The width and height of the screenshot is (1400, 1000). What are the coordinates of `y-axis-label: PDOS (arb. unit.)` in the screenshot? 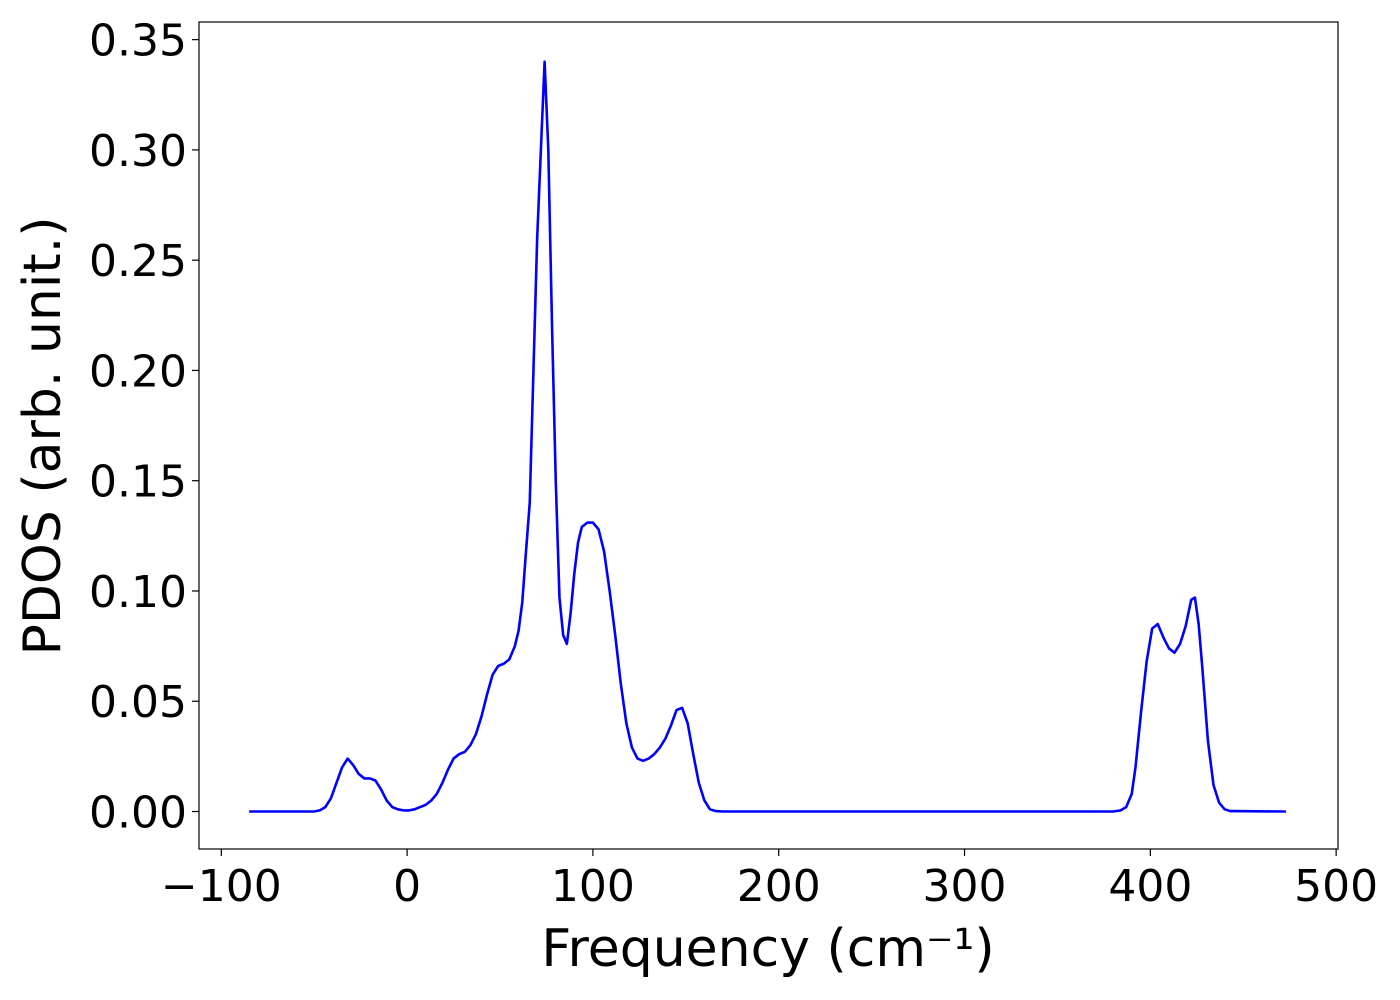 It's located at (43, 435).